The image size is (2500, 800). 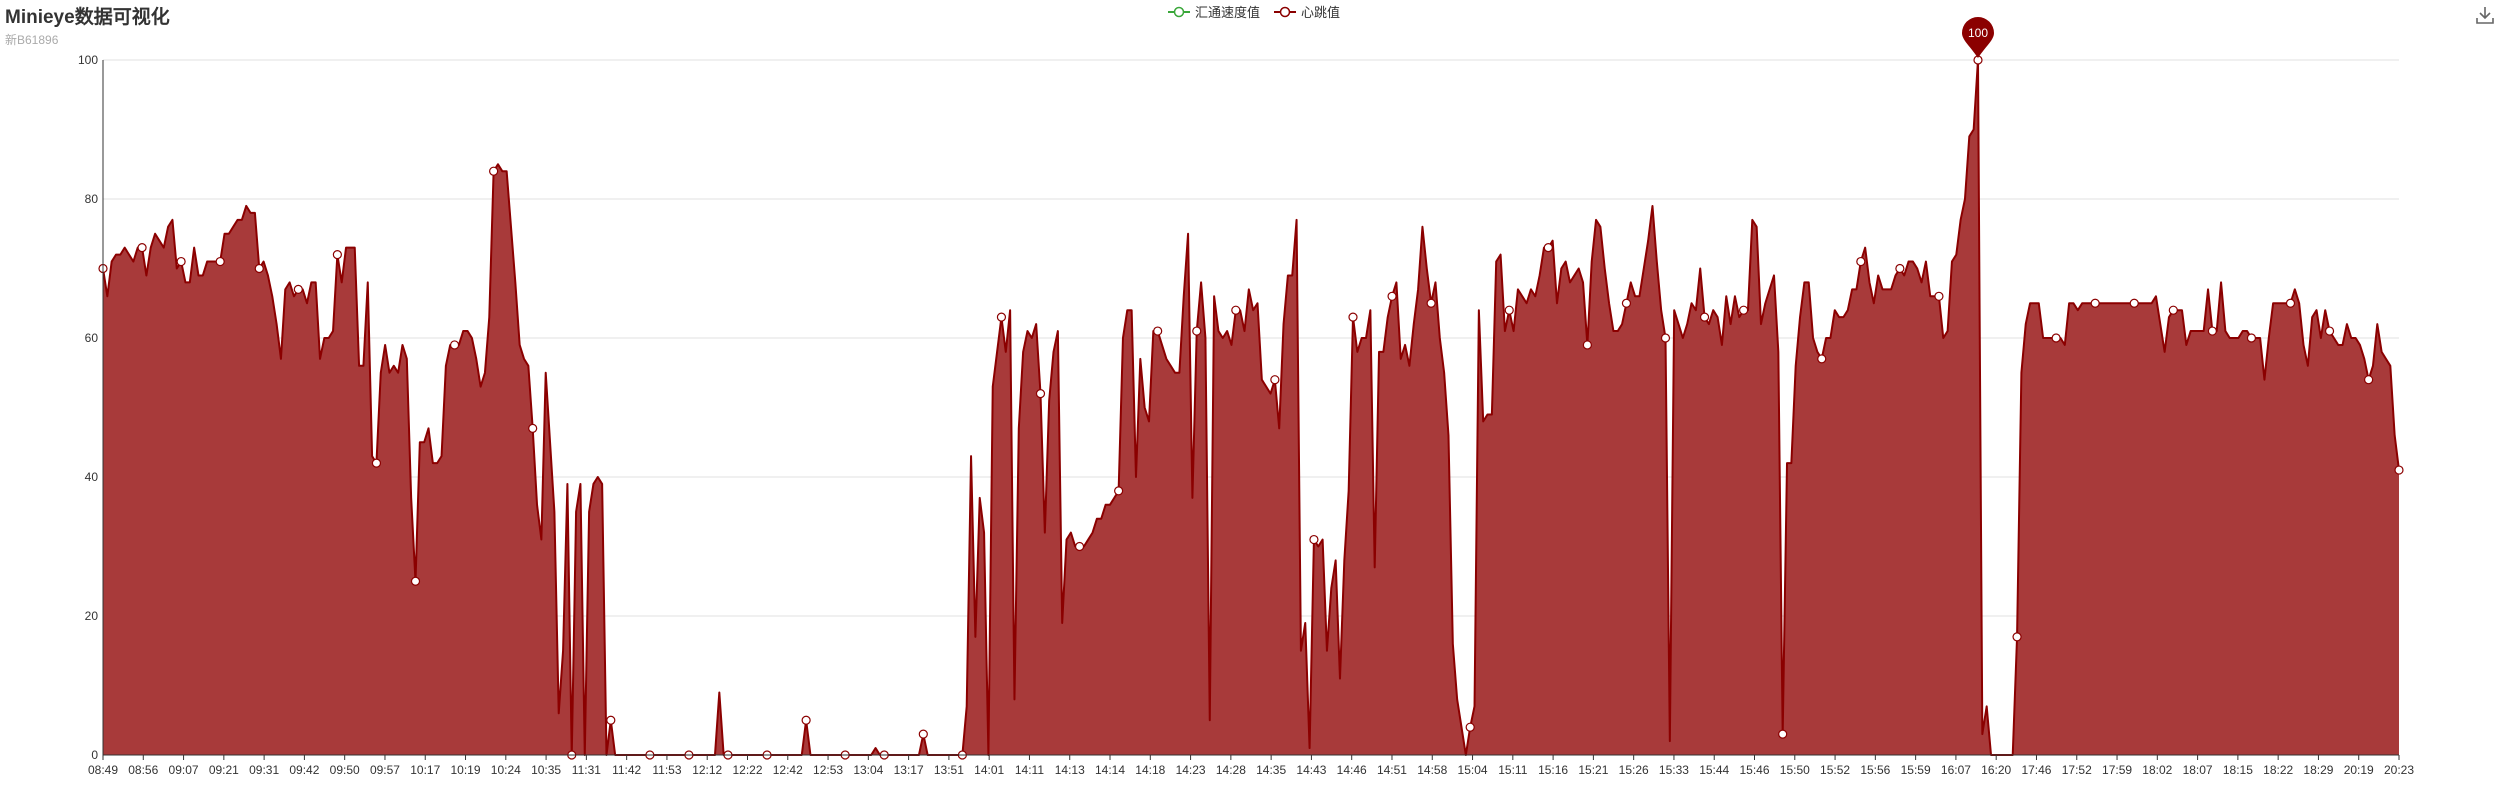 I want to click on x-tick-label: 14:14, so click(x=1110, y=770).